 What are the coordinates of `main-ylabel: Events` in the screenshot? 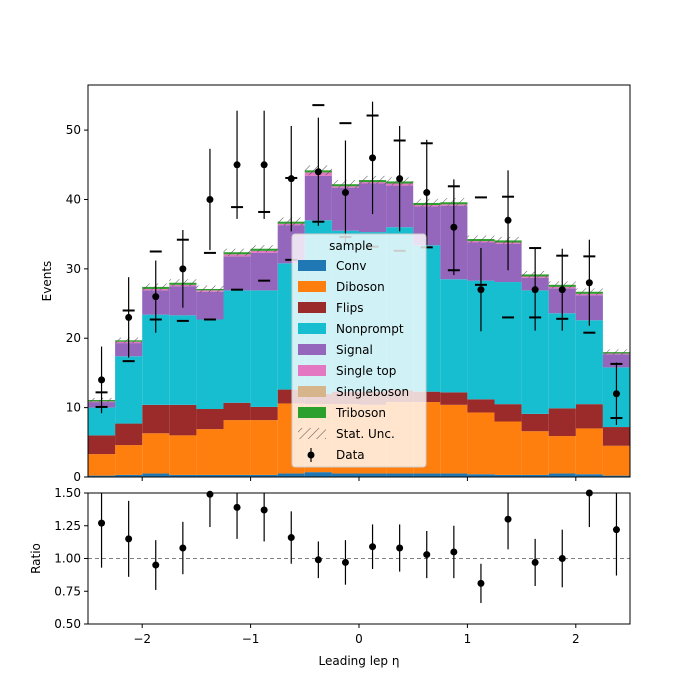 It's located at (47, 281).